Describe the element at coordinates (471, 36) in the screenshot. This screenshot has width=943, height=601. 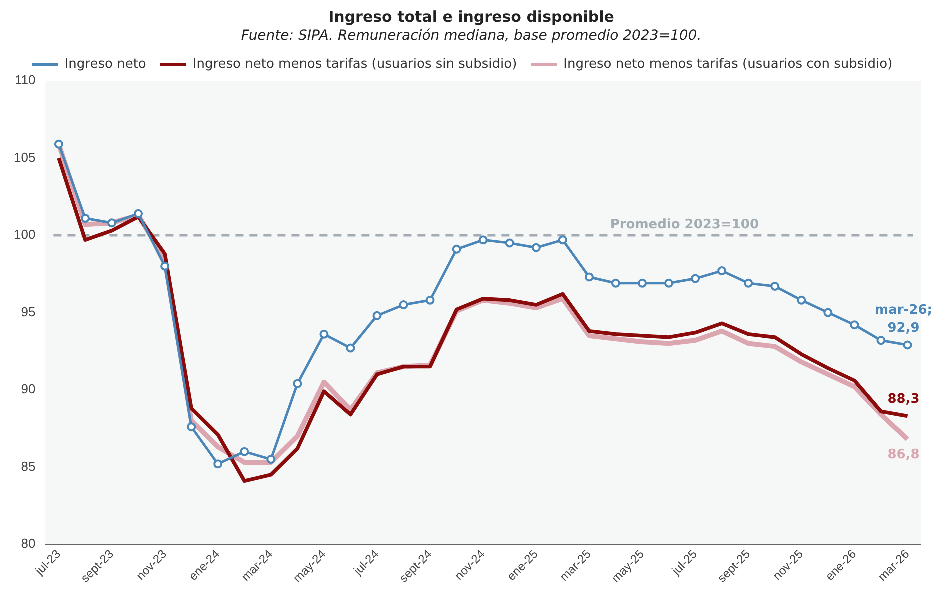
I see `chart-subtitle: Fuente: SIPA. Remuneración mediana, base promedio 2023=100.` at that location.